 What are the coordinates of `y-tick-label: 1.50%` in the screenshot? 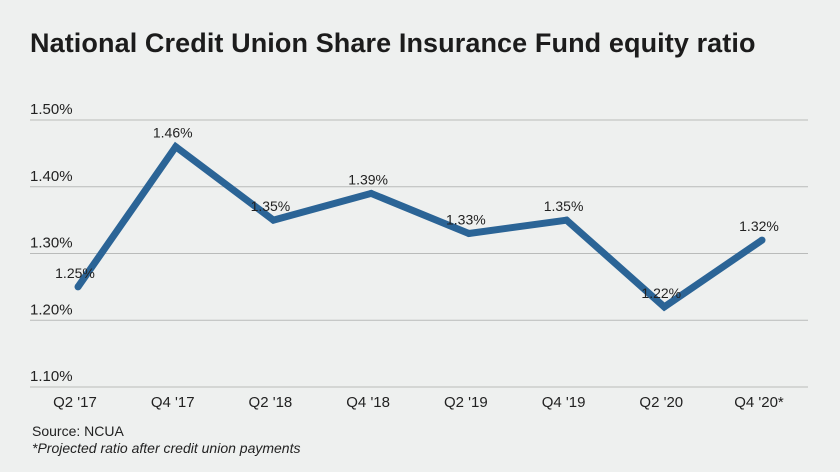 It's located at (51, 109).